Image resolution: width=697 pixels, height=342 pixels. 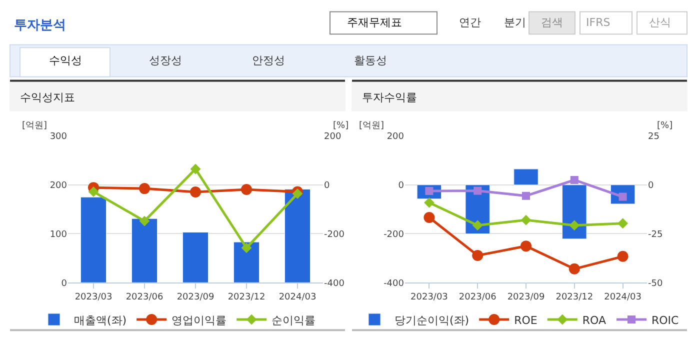 What do you see at coordinates (268, 60) in the screenshot?
I see `text: 안정성` at bounding box center [268, 60].